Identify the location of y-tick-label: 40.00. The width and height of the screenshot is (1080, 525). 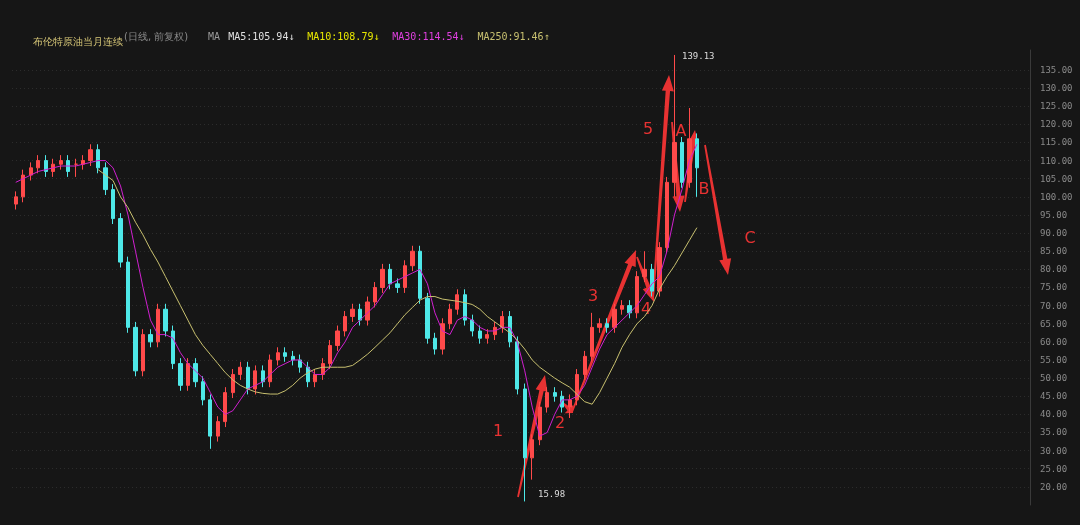
(1054, 414).